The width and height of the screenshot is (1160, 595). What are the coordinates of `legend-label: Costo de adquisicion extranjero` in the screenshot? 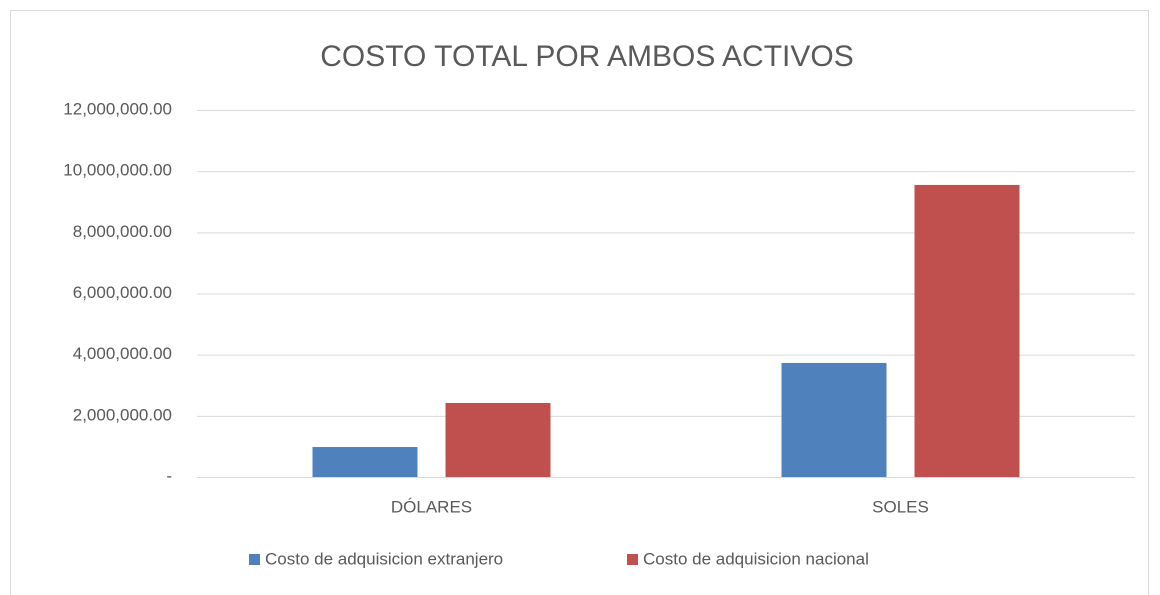 It's located at (384, 558).